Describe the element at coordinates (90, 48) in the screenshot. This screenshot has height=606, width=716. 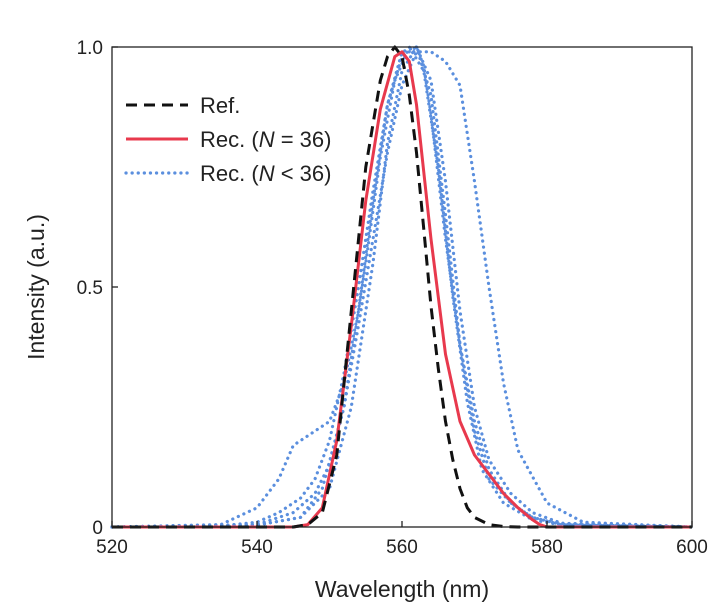
I see `y-tick-label-1: 1.0` at that location.